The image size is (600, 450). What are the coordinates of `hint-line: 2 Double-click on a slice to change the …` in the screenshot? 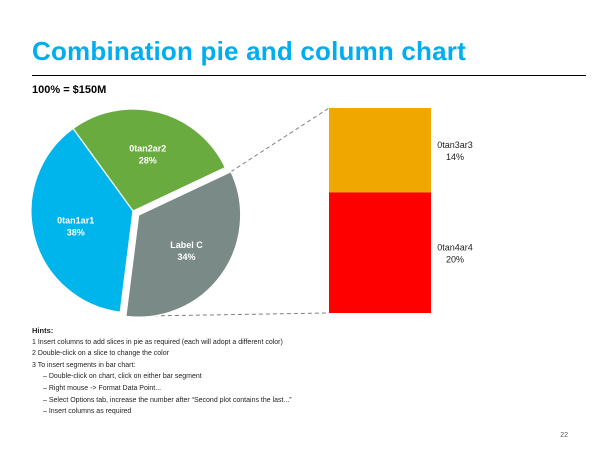 It's located at (100, 354).